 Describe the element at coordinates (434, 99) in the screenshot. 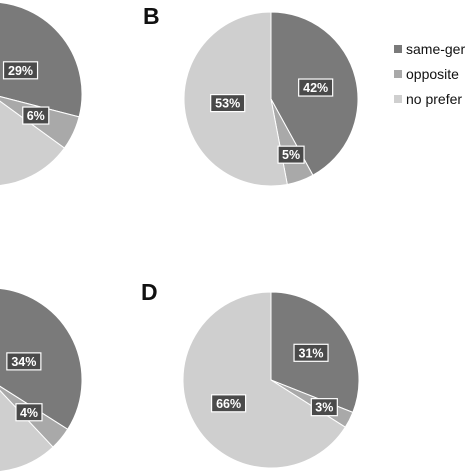

I see `legend-label-no-preference: no prefer` at that location.